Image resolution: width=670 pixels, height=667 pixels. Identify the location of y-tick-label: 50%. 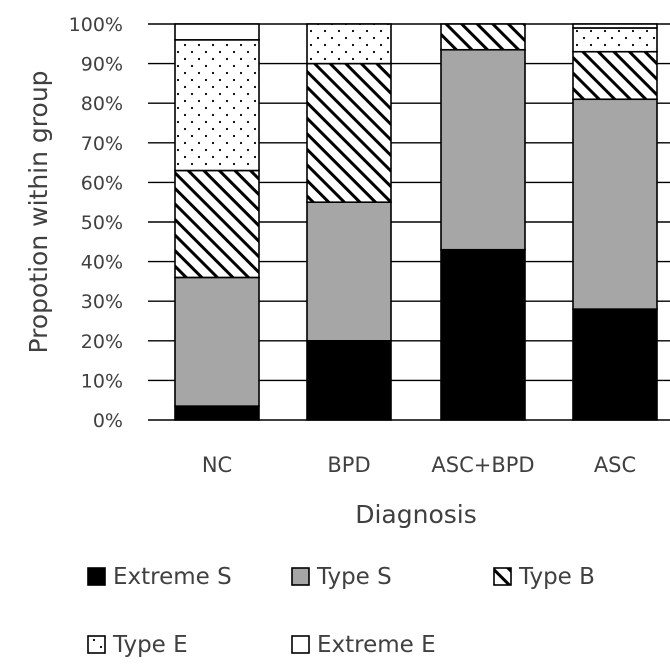
(102, 223).